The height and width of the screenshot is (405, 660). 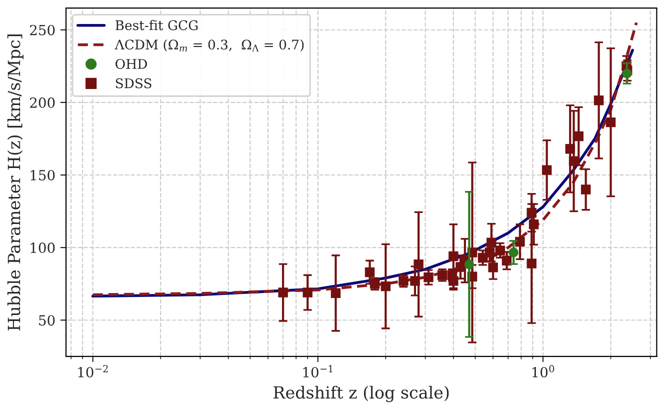 I want to click on y-axis-title: Hubble Parameter H(z) [km/s/Mpc], so click(x=15, y=182).